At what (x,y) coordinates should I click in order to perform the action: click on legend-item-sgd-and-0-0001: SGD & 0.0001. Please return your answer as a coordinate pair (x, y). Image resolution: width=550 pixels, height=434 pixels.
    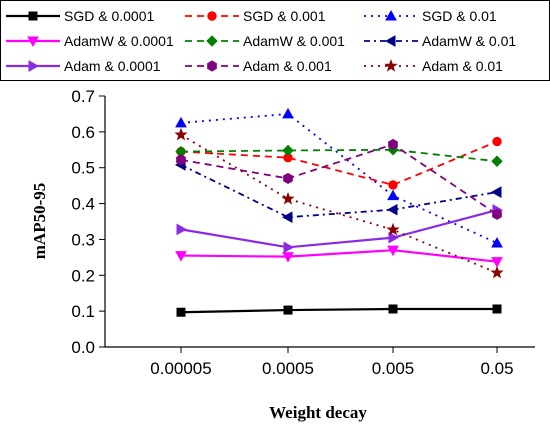
    Looking at the image, I should click on (80, 16).